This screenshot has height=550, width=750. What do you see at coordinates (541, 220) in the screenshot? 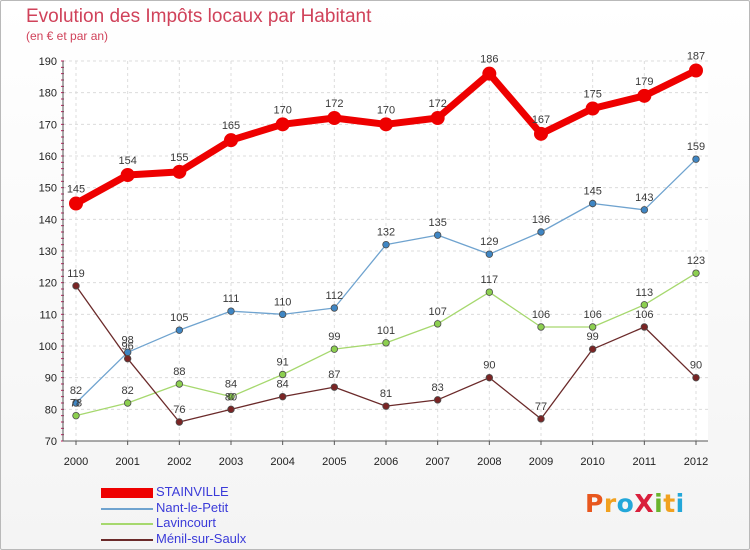
I see `series-1-data-label: 136` at bounding box center [541, 220].